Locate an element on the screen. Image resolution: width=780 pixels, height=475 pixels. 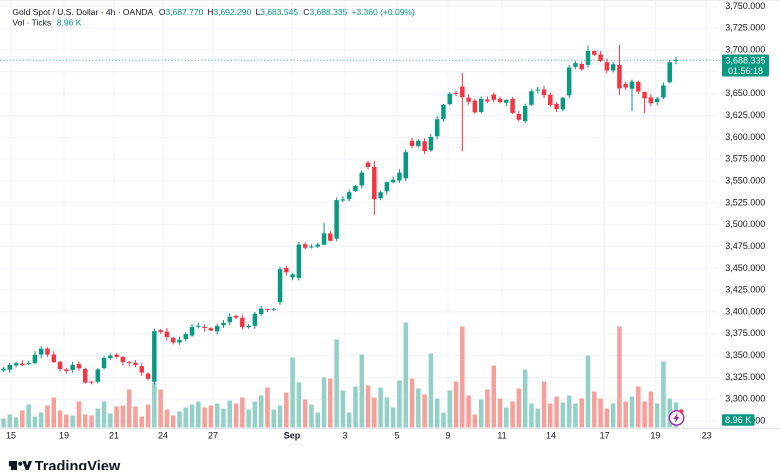
svg-text: 3,475.000 is located at coordinates (745, 246).